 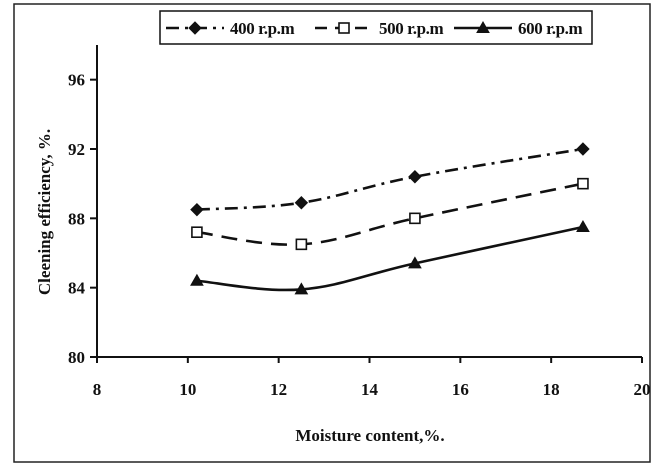 I want to click on legend-entry-600-r-p-m: 600 r.p.m, so click(x=518, y=28).